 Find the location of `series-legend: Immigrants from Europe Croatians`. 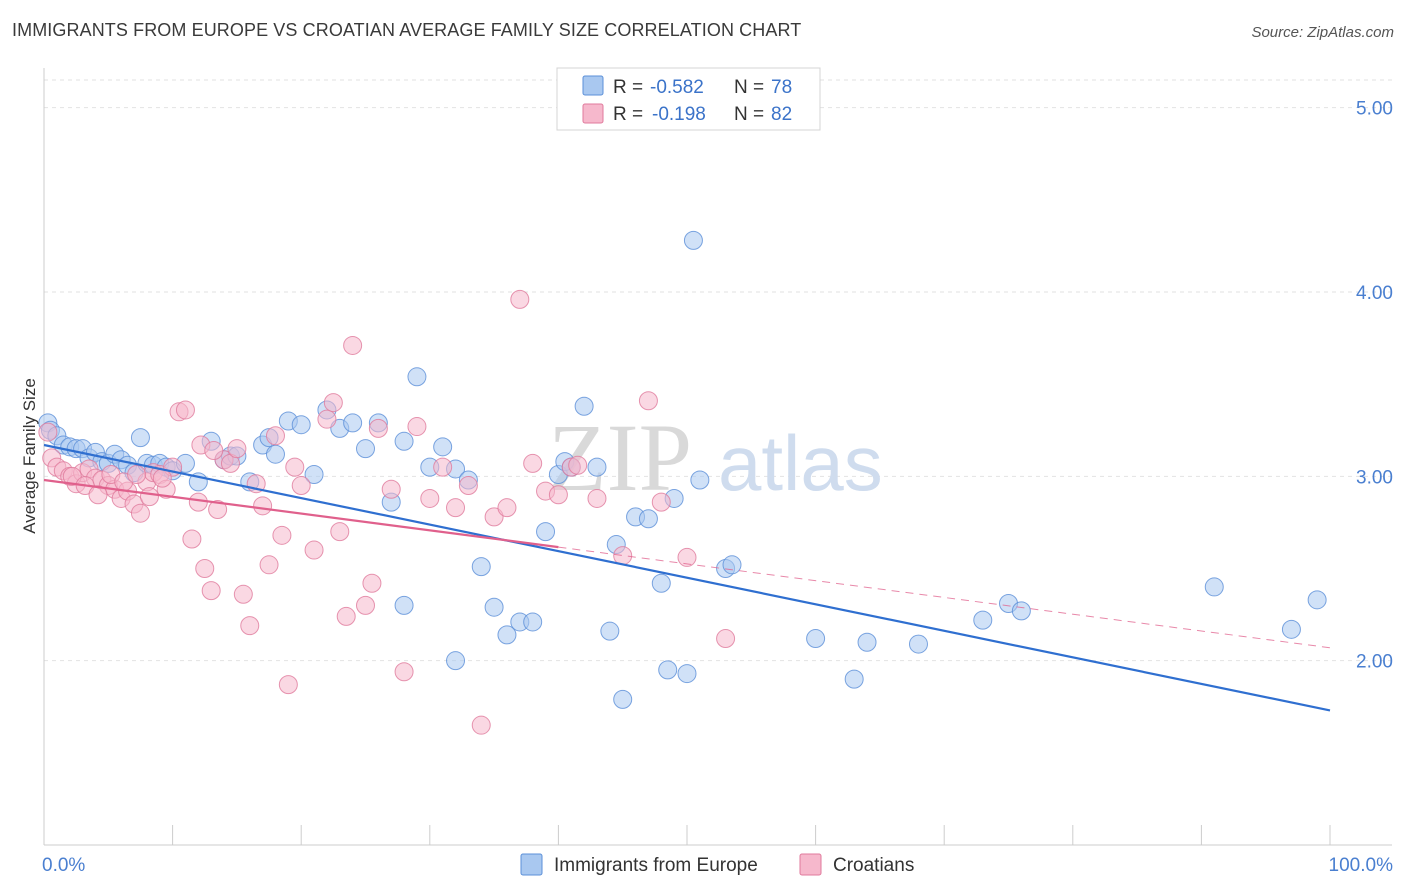

series-legend: Immigrants from Europe Croatians is located at coordinates (717, 864).